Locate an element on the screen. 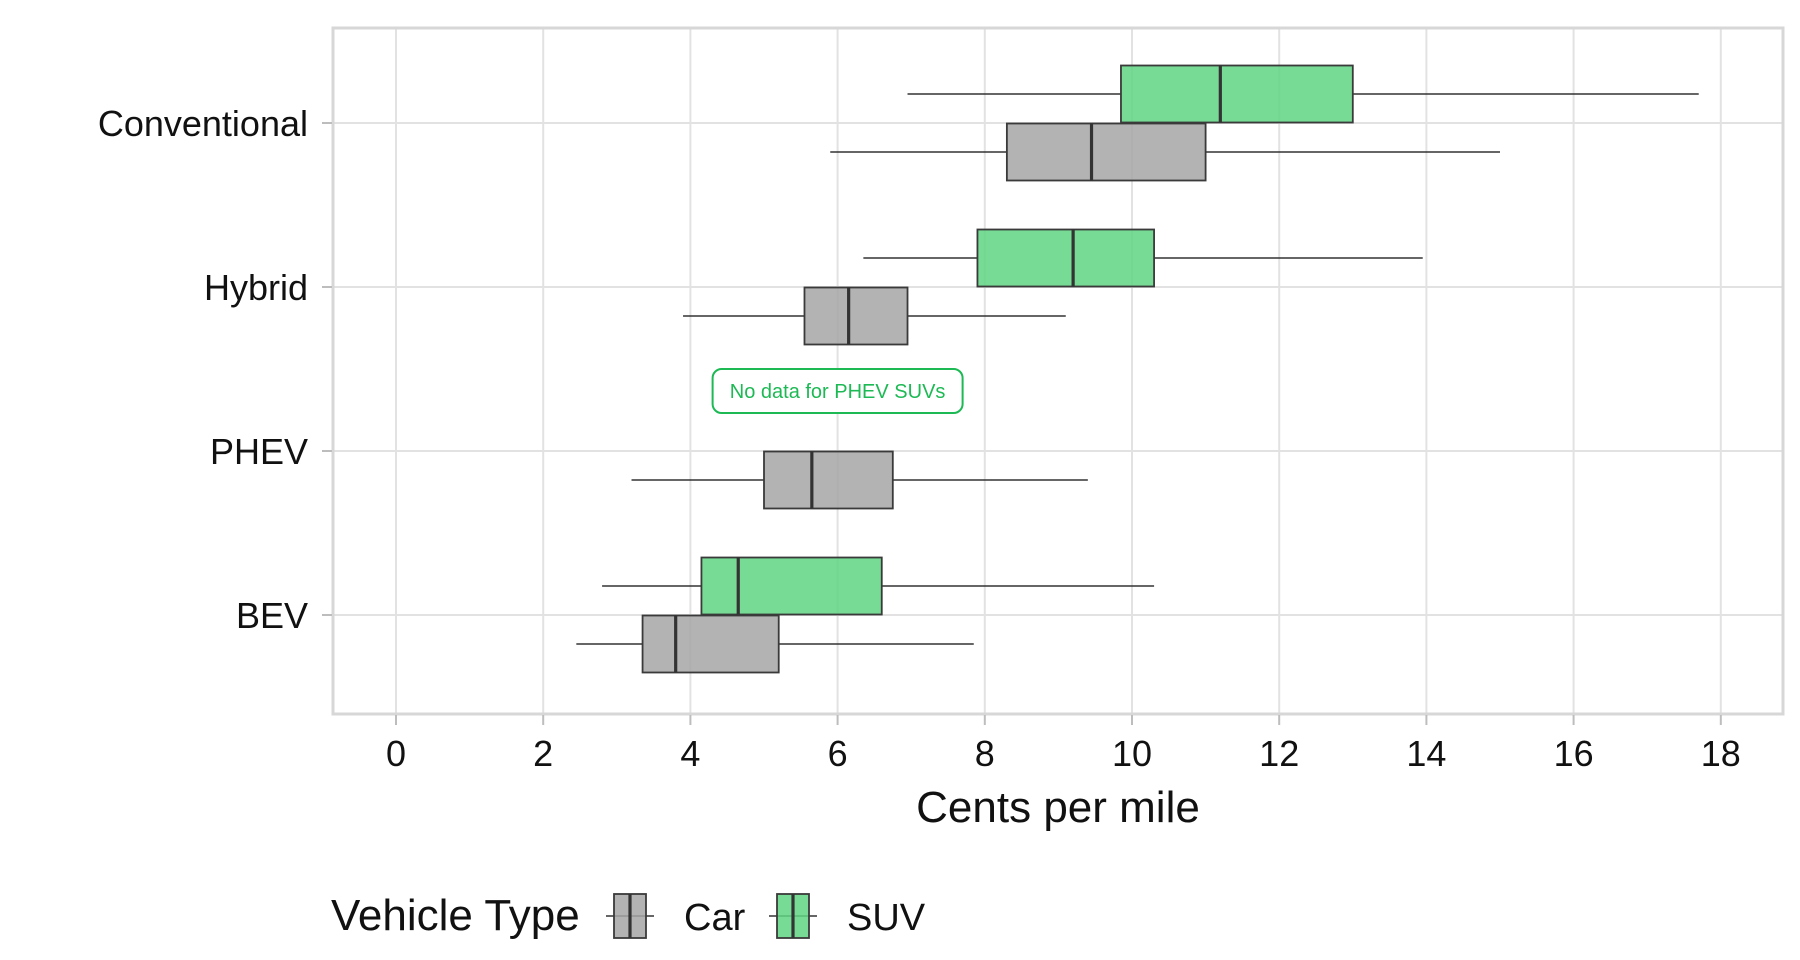 Image resolution: width=1800 pixels, height=960 pixels. box-car-hybrid is located at coordinates (874, 316).